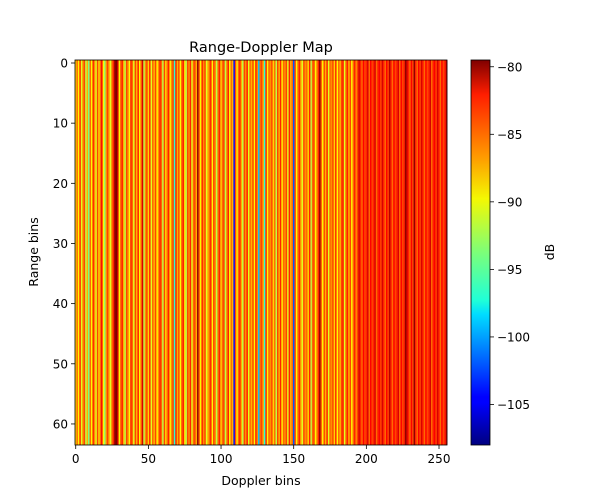 The height and width of the screenshot is (500, 600). Describe the element at coordinates (60, 304) in the screenshot. I see `y-tick-label: 40` at that location.